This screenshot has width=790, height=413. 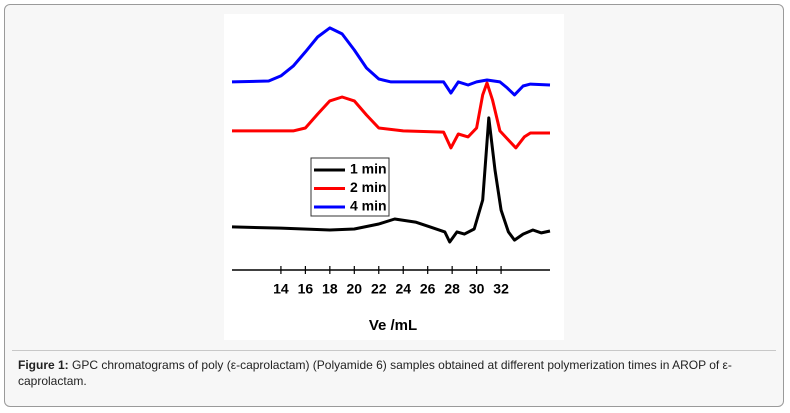 What do you see at coordinates (379, 289) in the screenshot?
I see `x-tick-label: 22` at bounding box center [379, 289].